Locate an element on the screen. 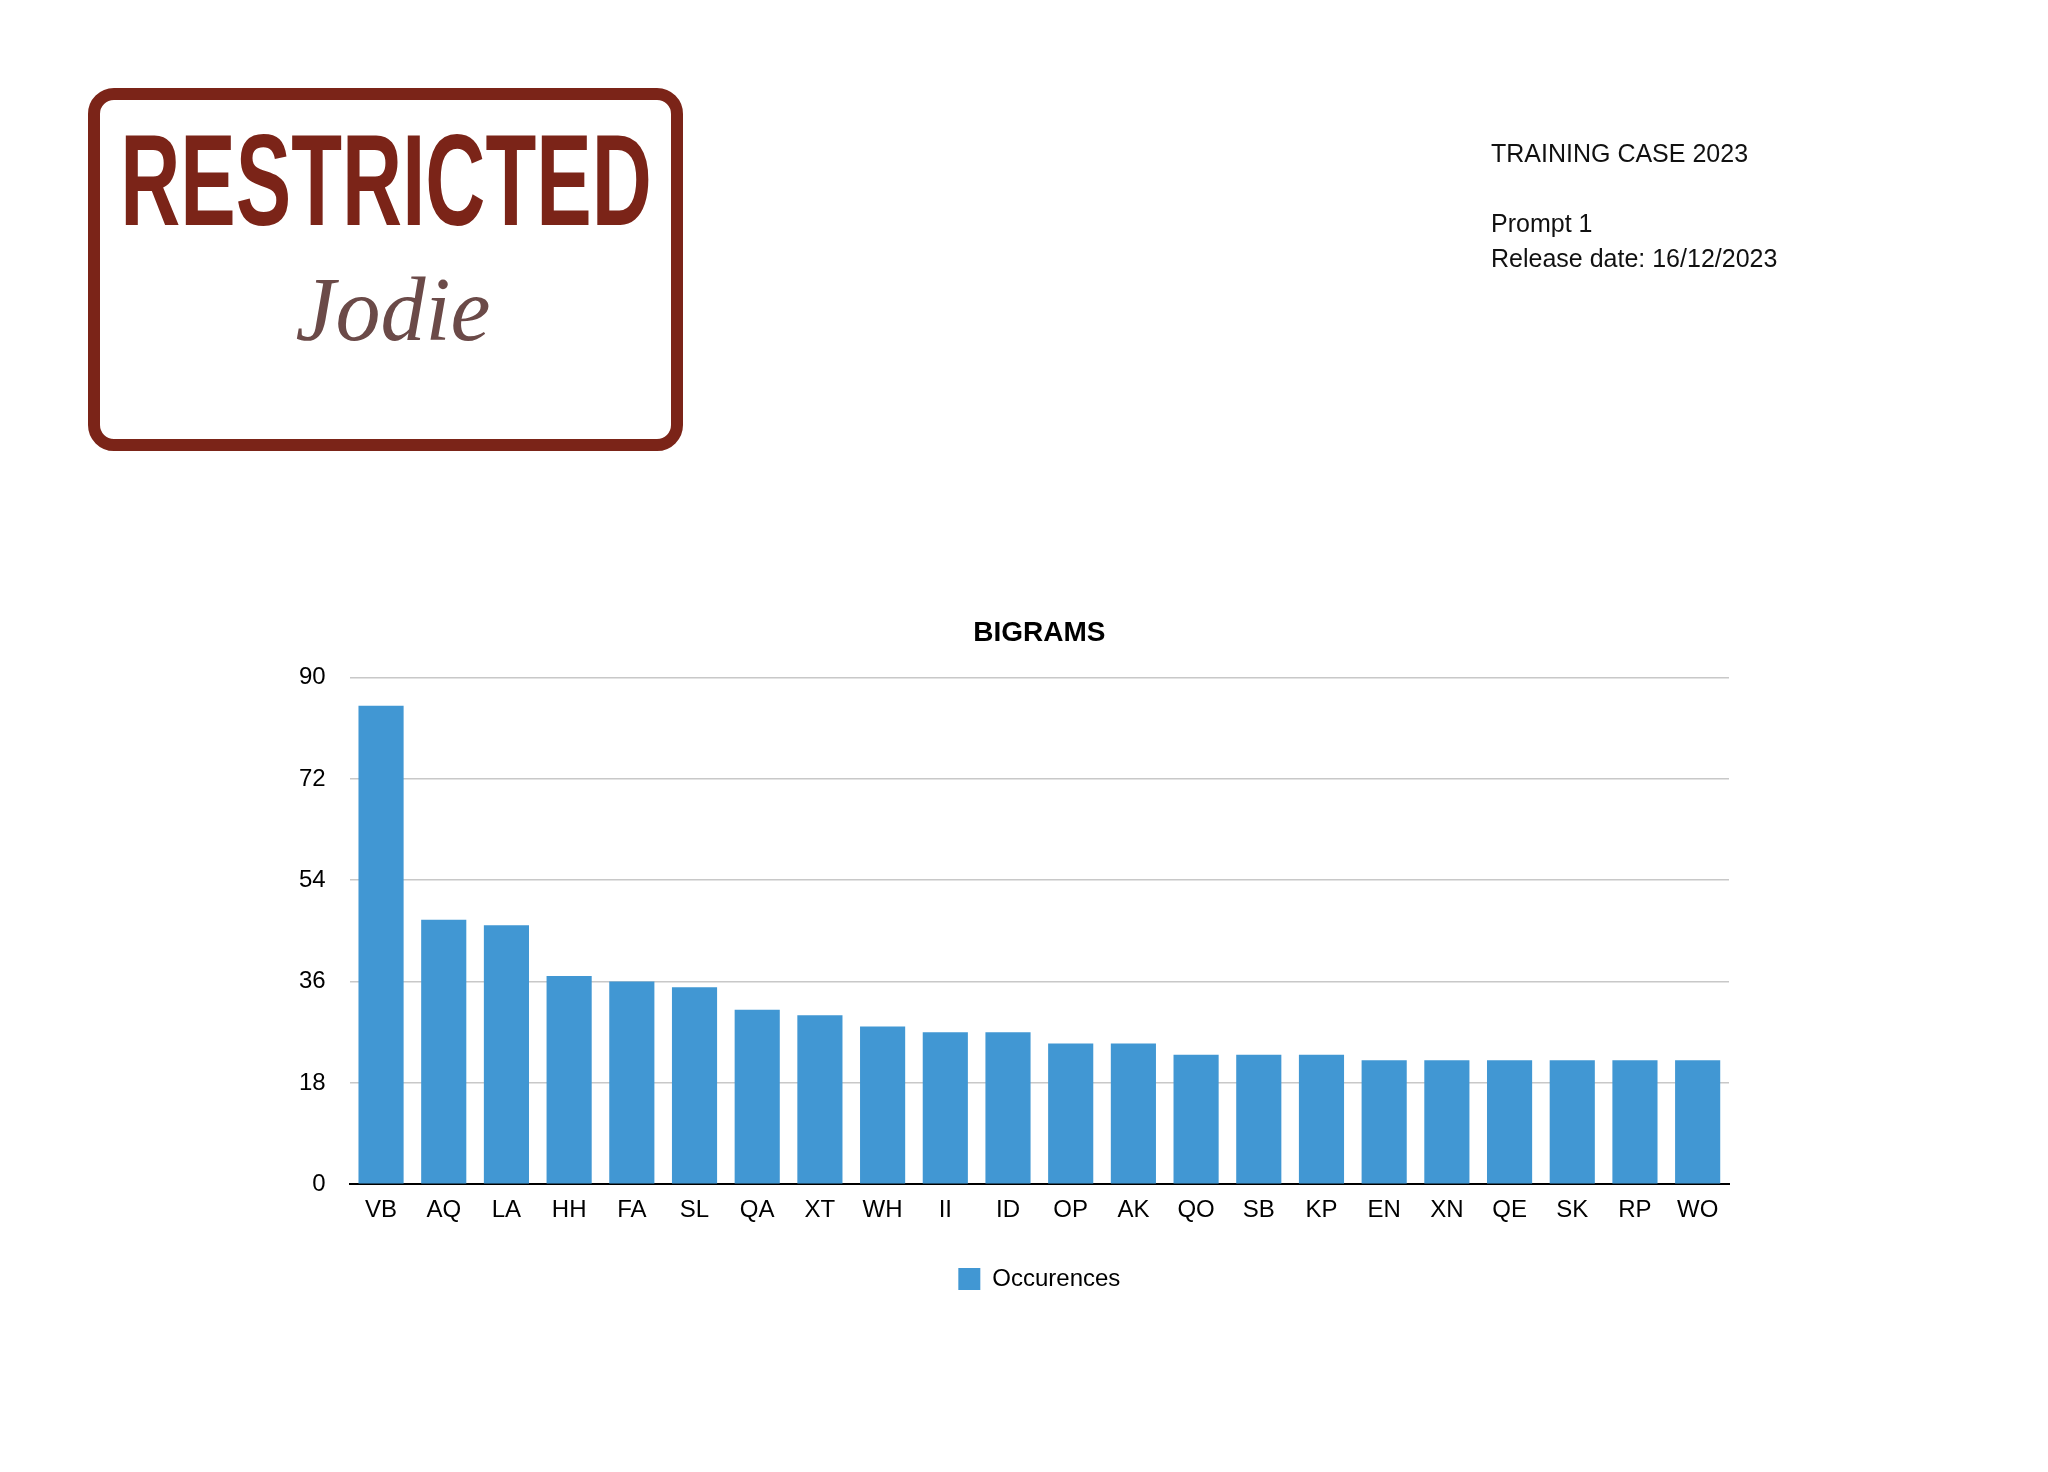 The height and width of the screenshot is (1472, 2048). text: RESTRICTED is located at coordinates (386, 180).